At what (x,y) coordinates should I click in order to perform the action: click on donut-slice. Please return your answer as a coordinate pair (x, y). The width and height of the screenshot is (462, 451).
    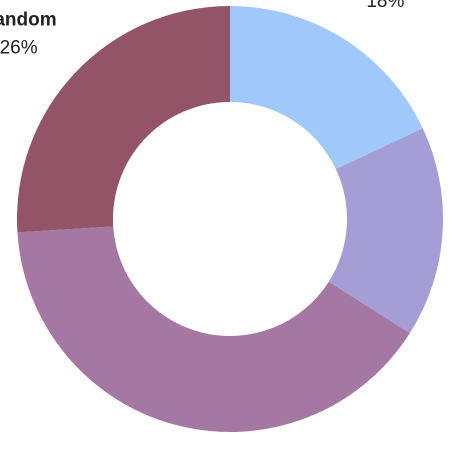
    Looking at the image, I should click on (385, 231).